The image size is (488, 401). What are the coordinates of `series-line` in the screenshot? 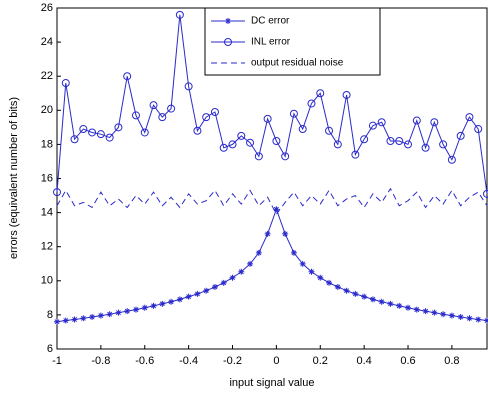 It's located at (272, 201).